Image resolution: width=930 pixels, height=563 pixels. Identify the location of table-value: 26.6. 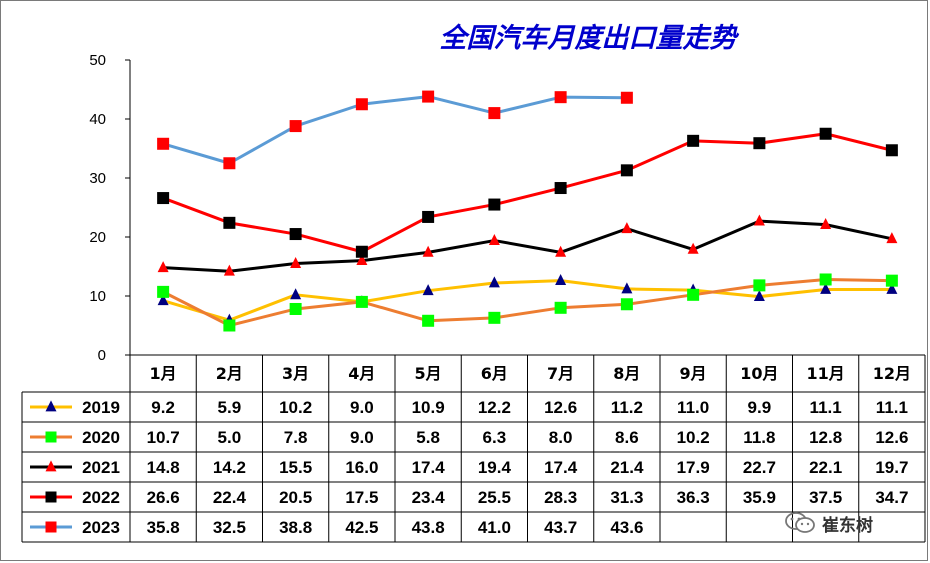
(163, 497).